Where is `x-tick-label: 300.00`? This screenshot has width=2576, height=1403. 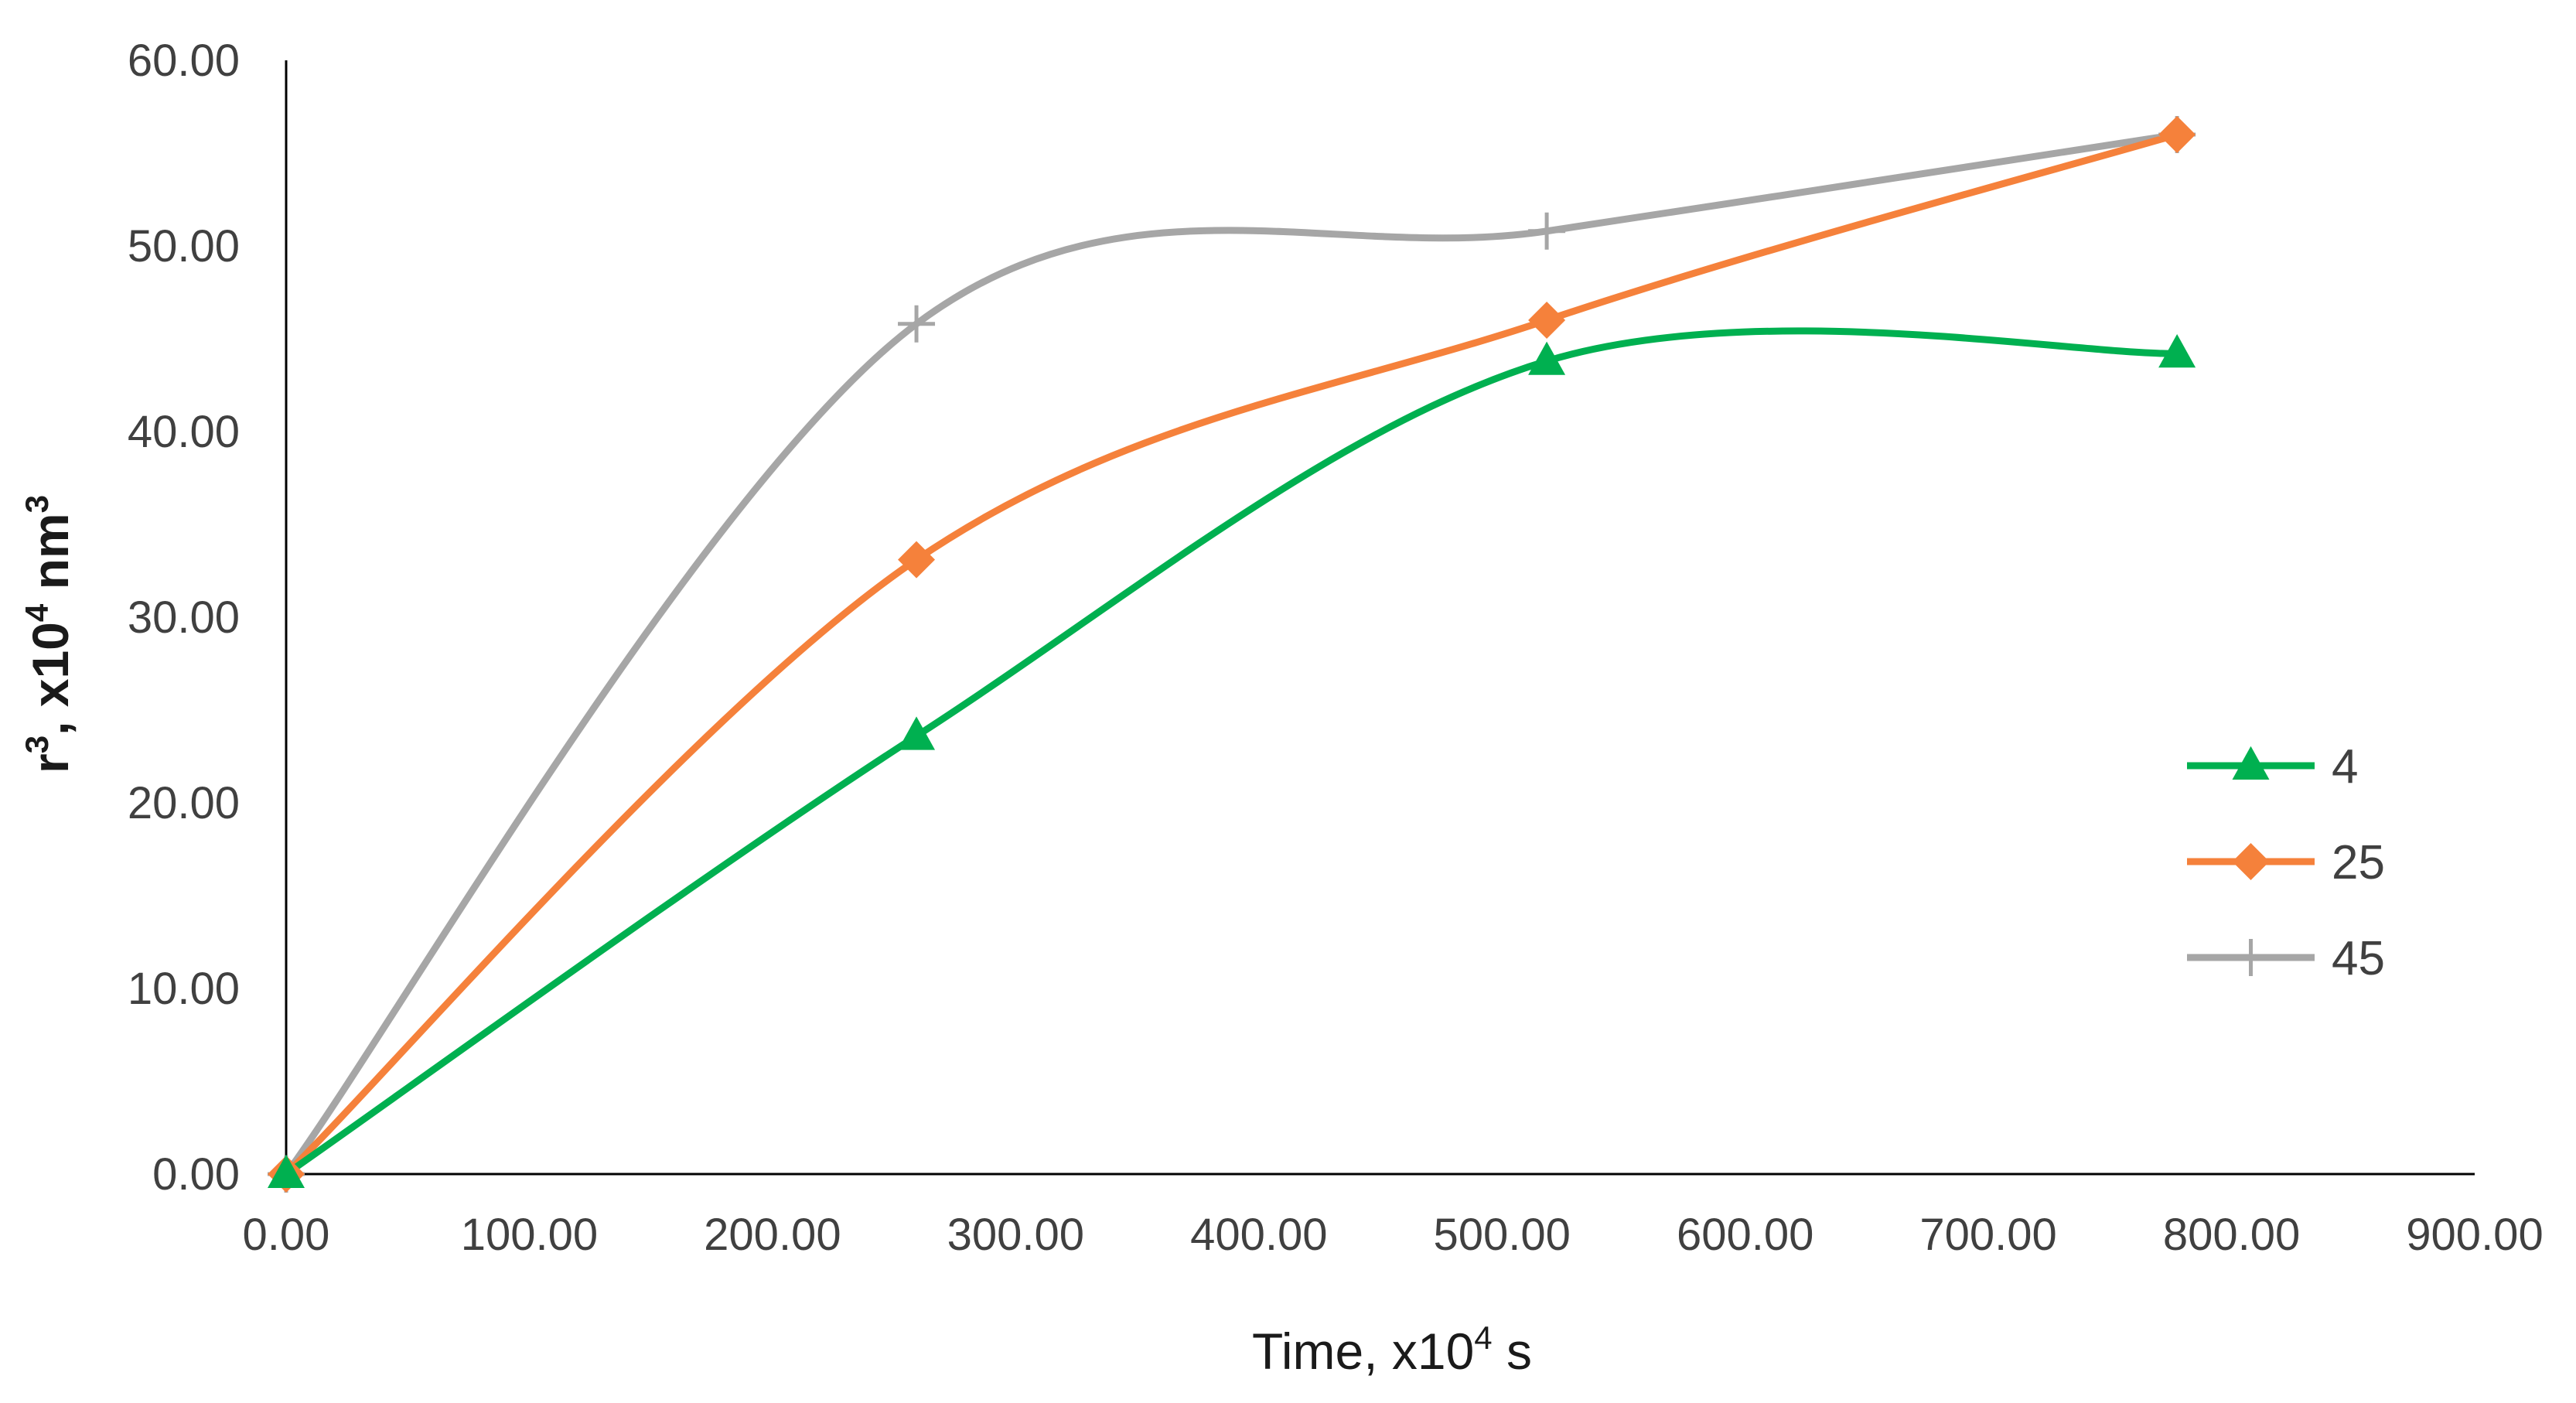
x-tick-label: 300.00 is located at coordinates (1015, 1235).